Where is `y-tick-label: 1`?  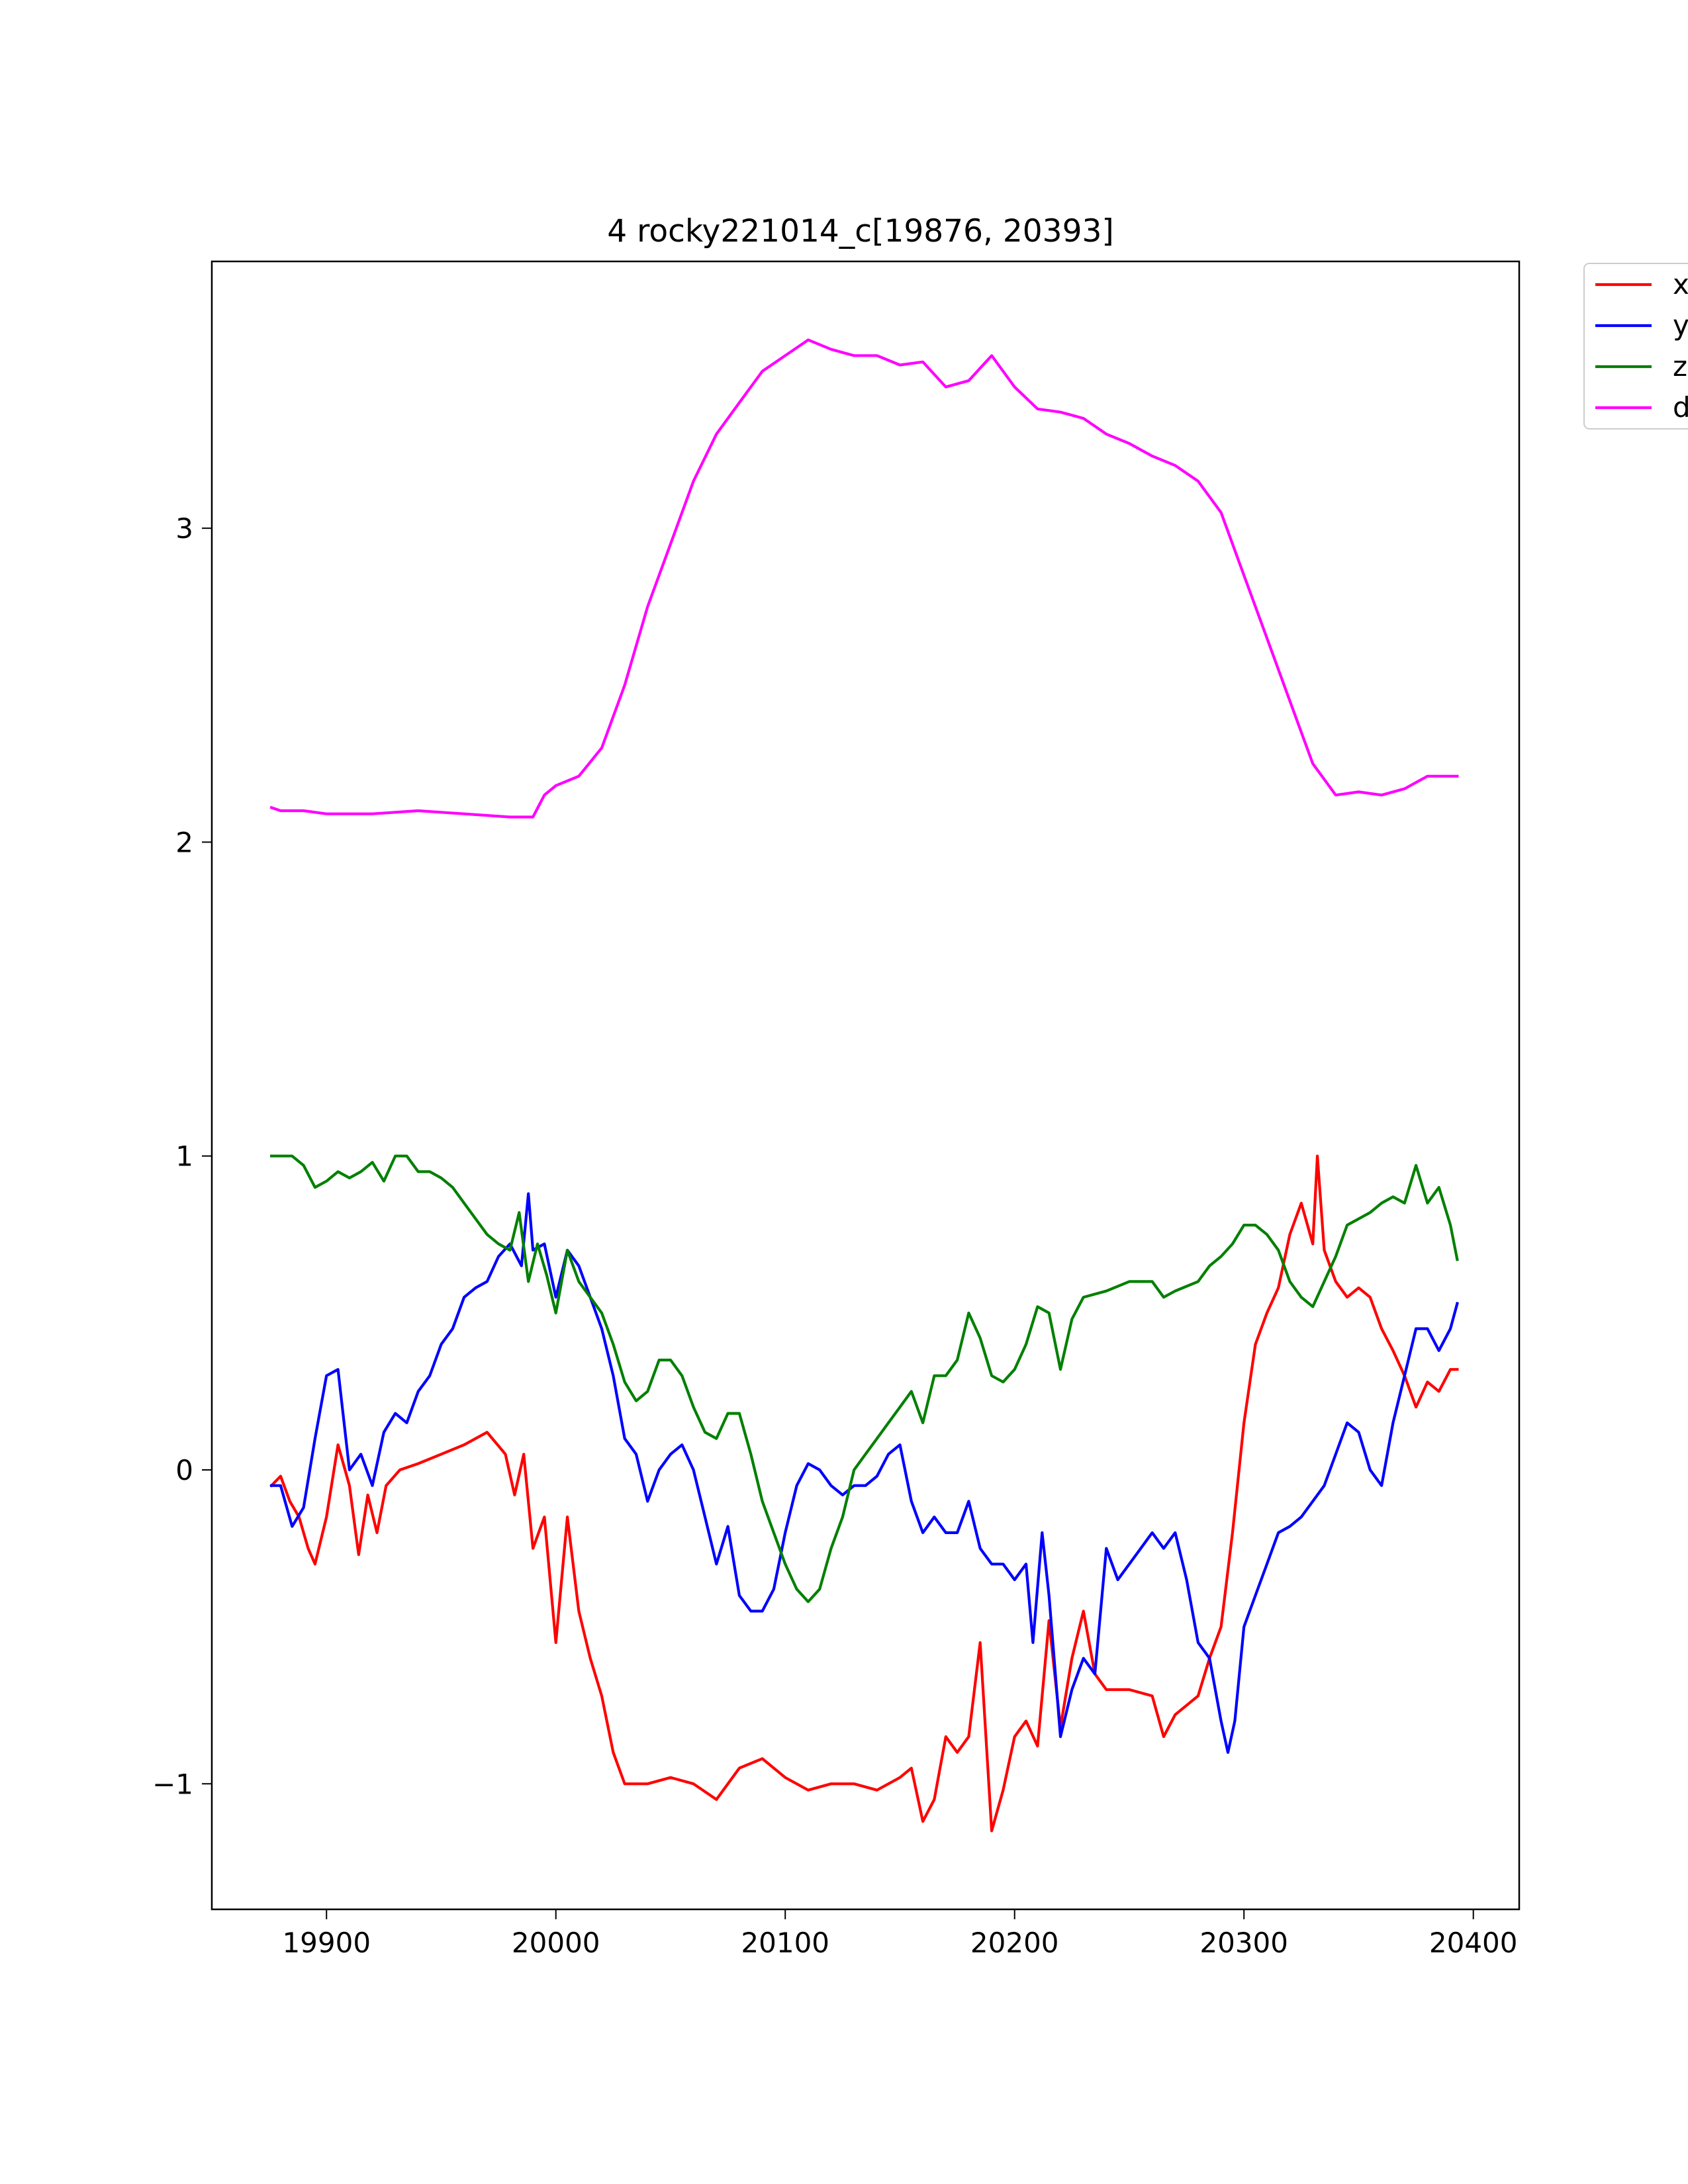
y-tick-label: 1 is located at coordinates (184, 1156).